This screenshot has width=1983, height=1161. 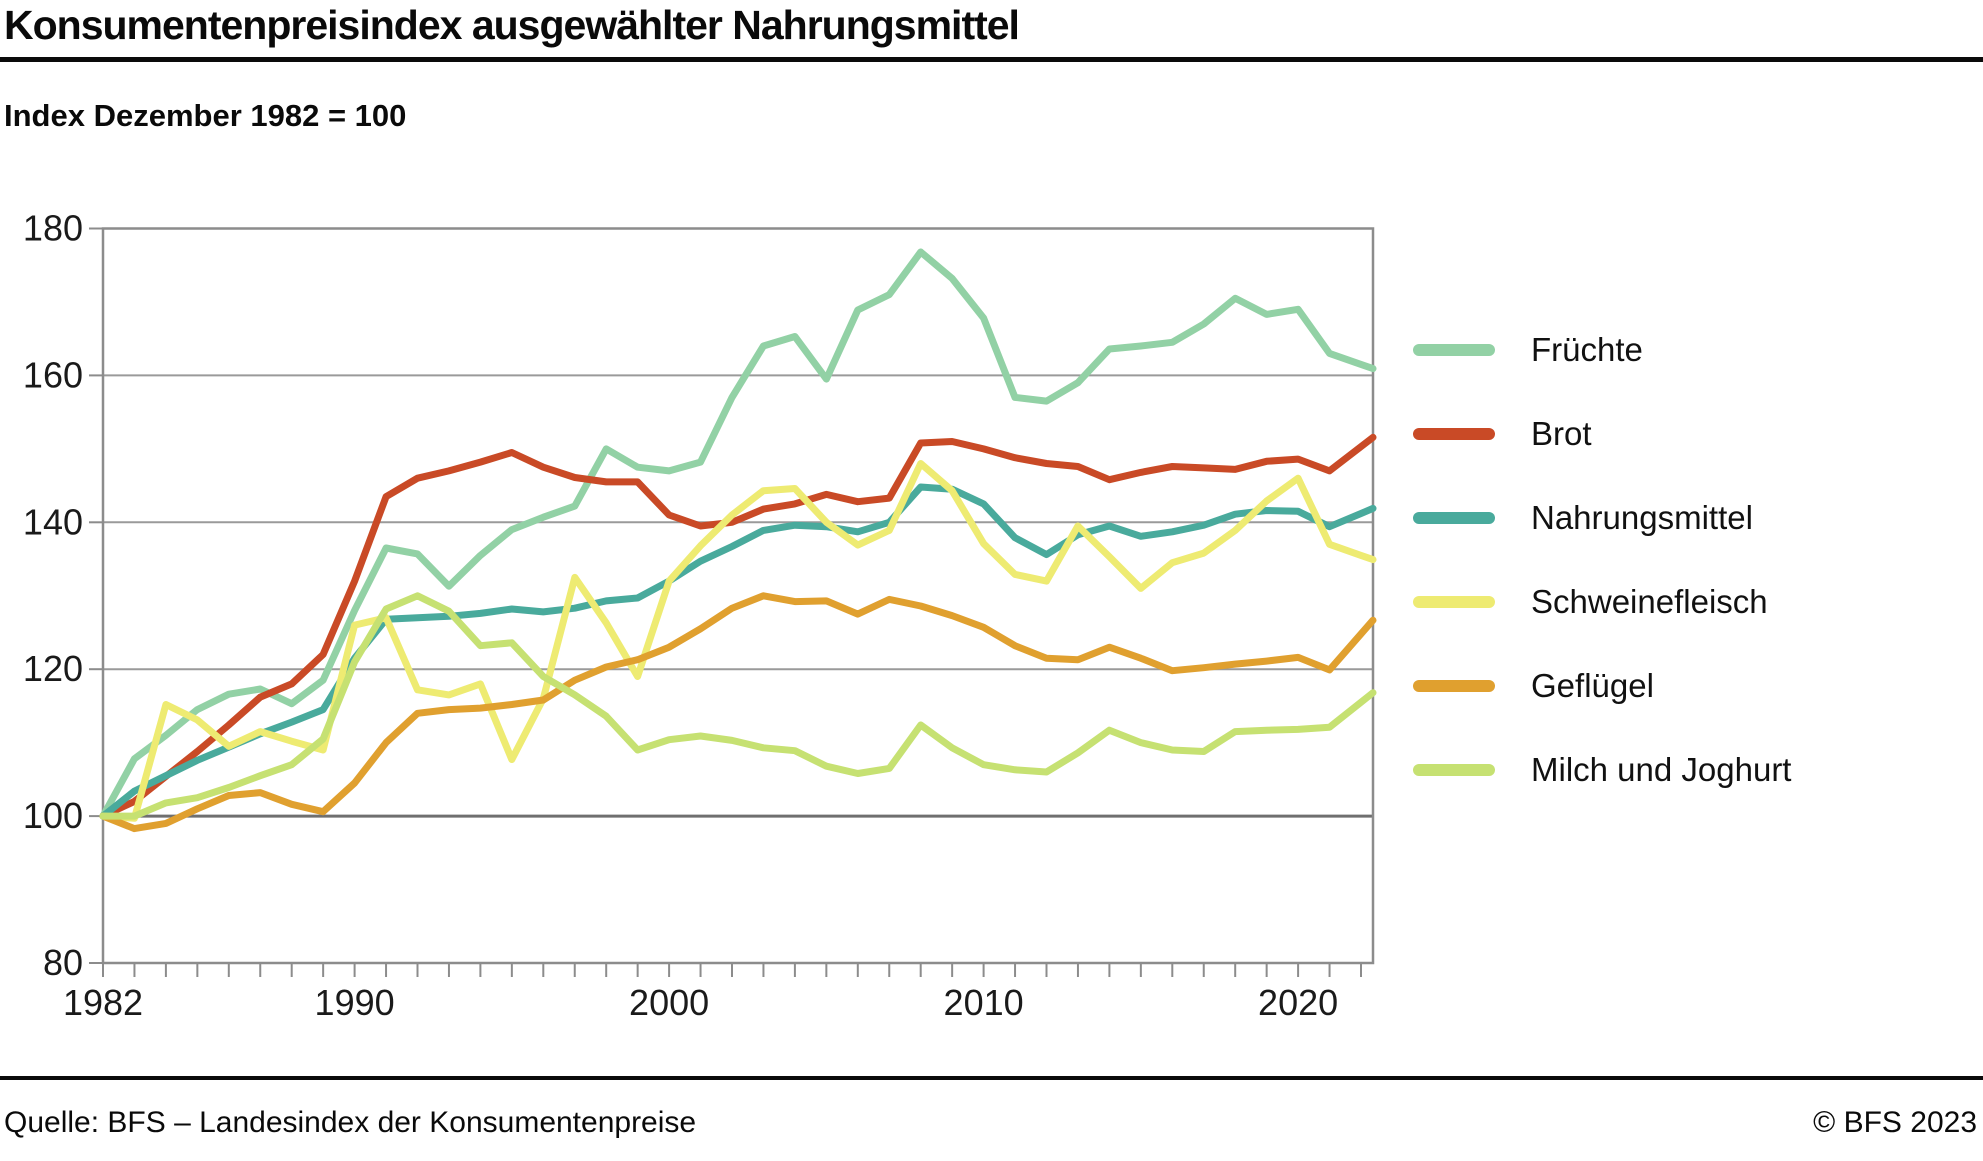 What do you see at coordinates (1454, 518) in the screenshot?
I see `legend-swatch-nahrungsmittel` at bounding box center [1454, 518].